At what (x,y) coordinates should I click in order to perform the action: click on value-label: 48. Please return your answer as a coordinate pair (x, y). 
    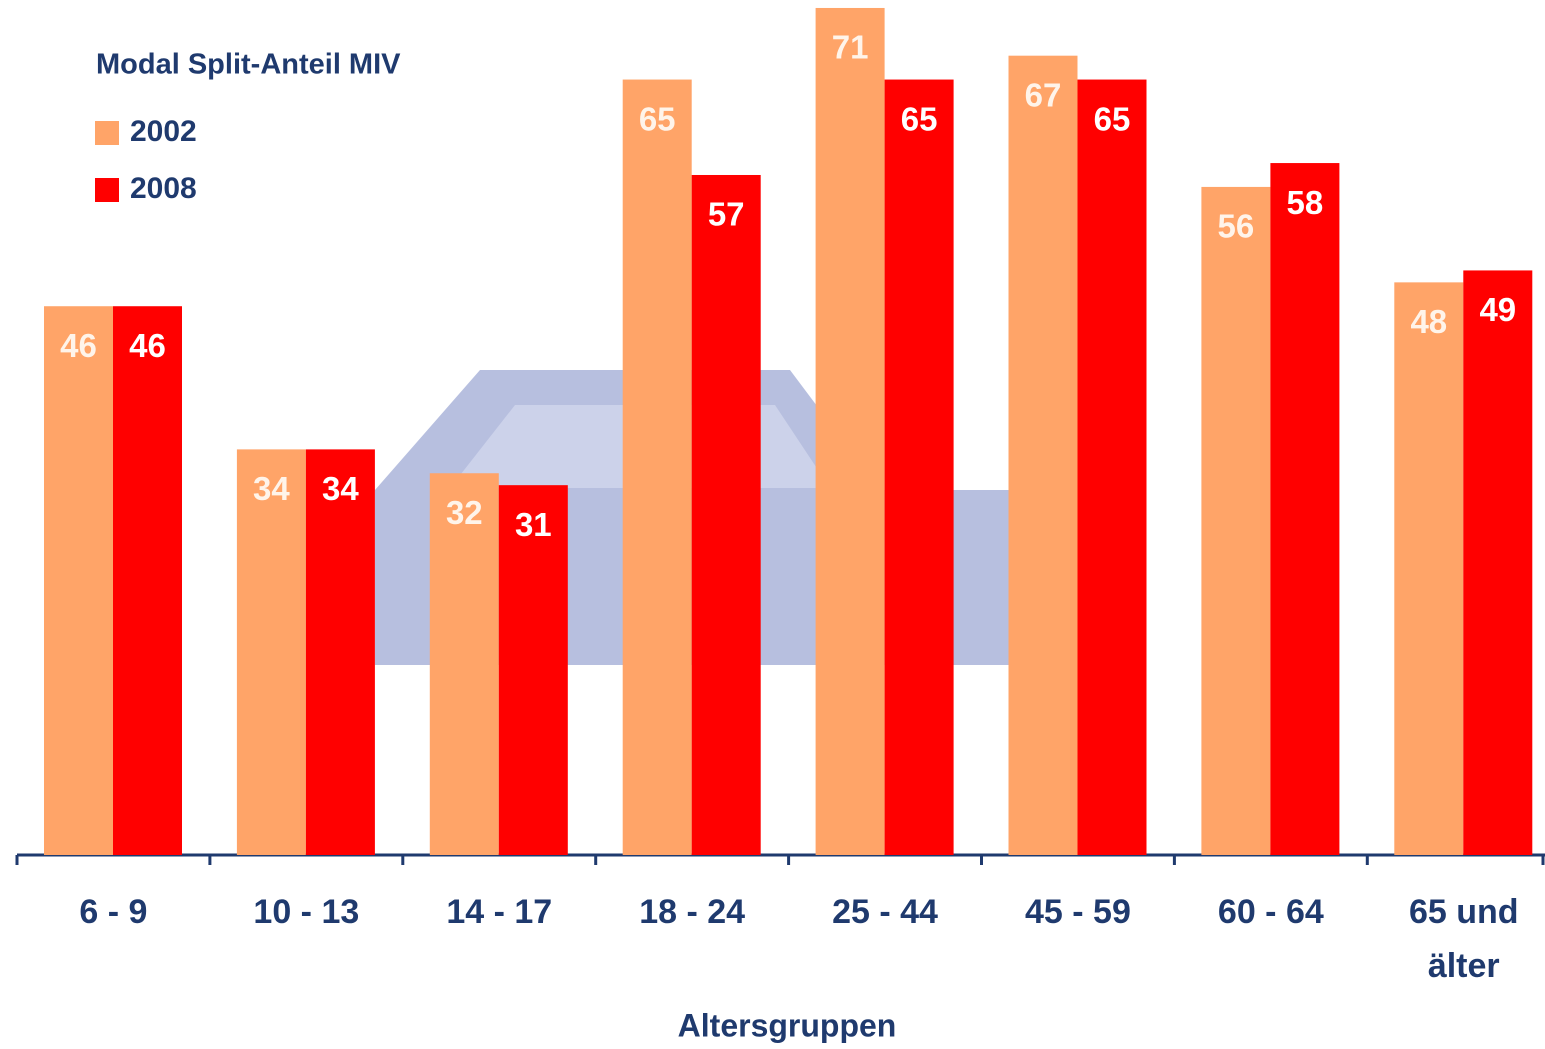
    Looking at the image, I should click on (1428, 321).